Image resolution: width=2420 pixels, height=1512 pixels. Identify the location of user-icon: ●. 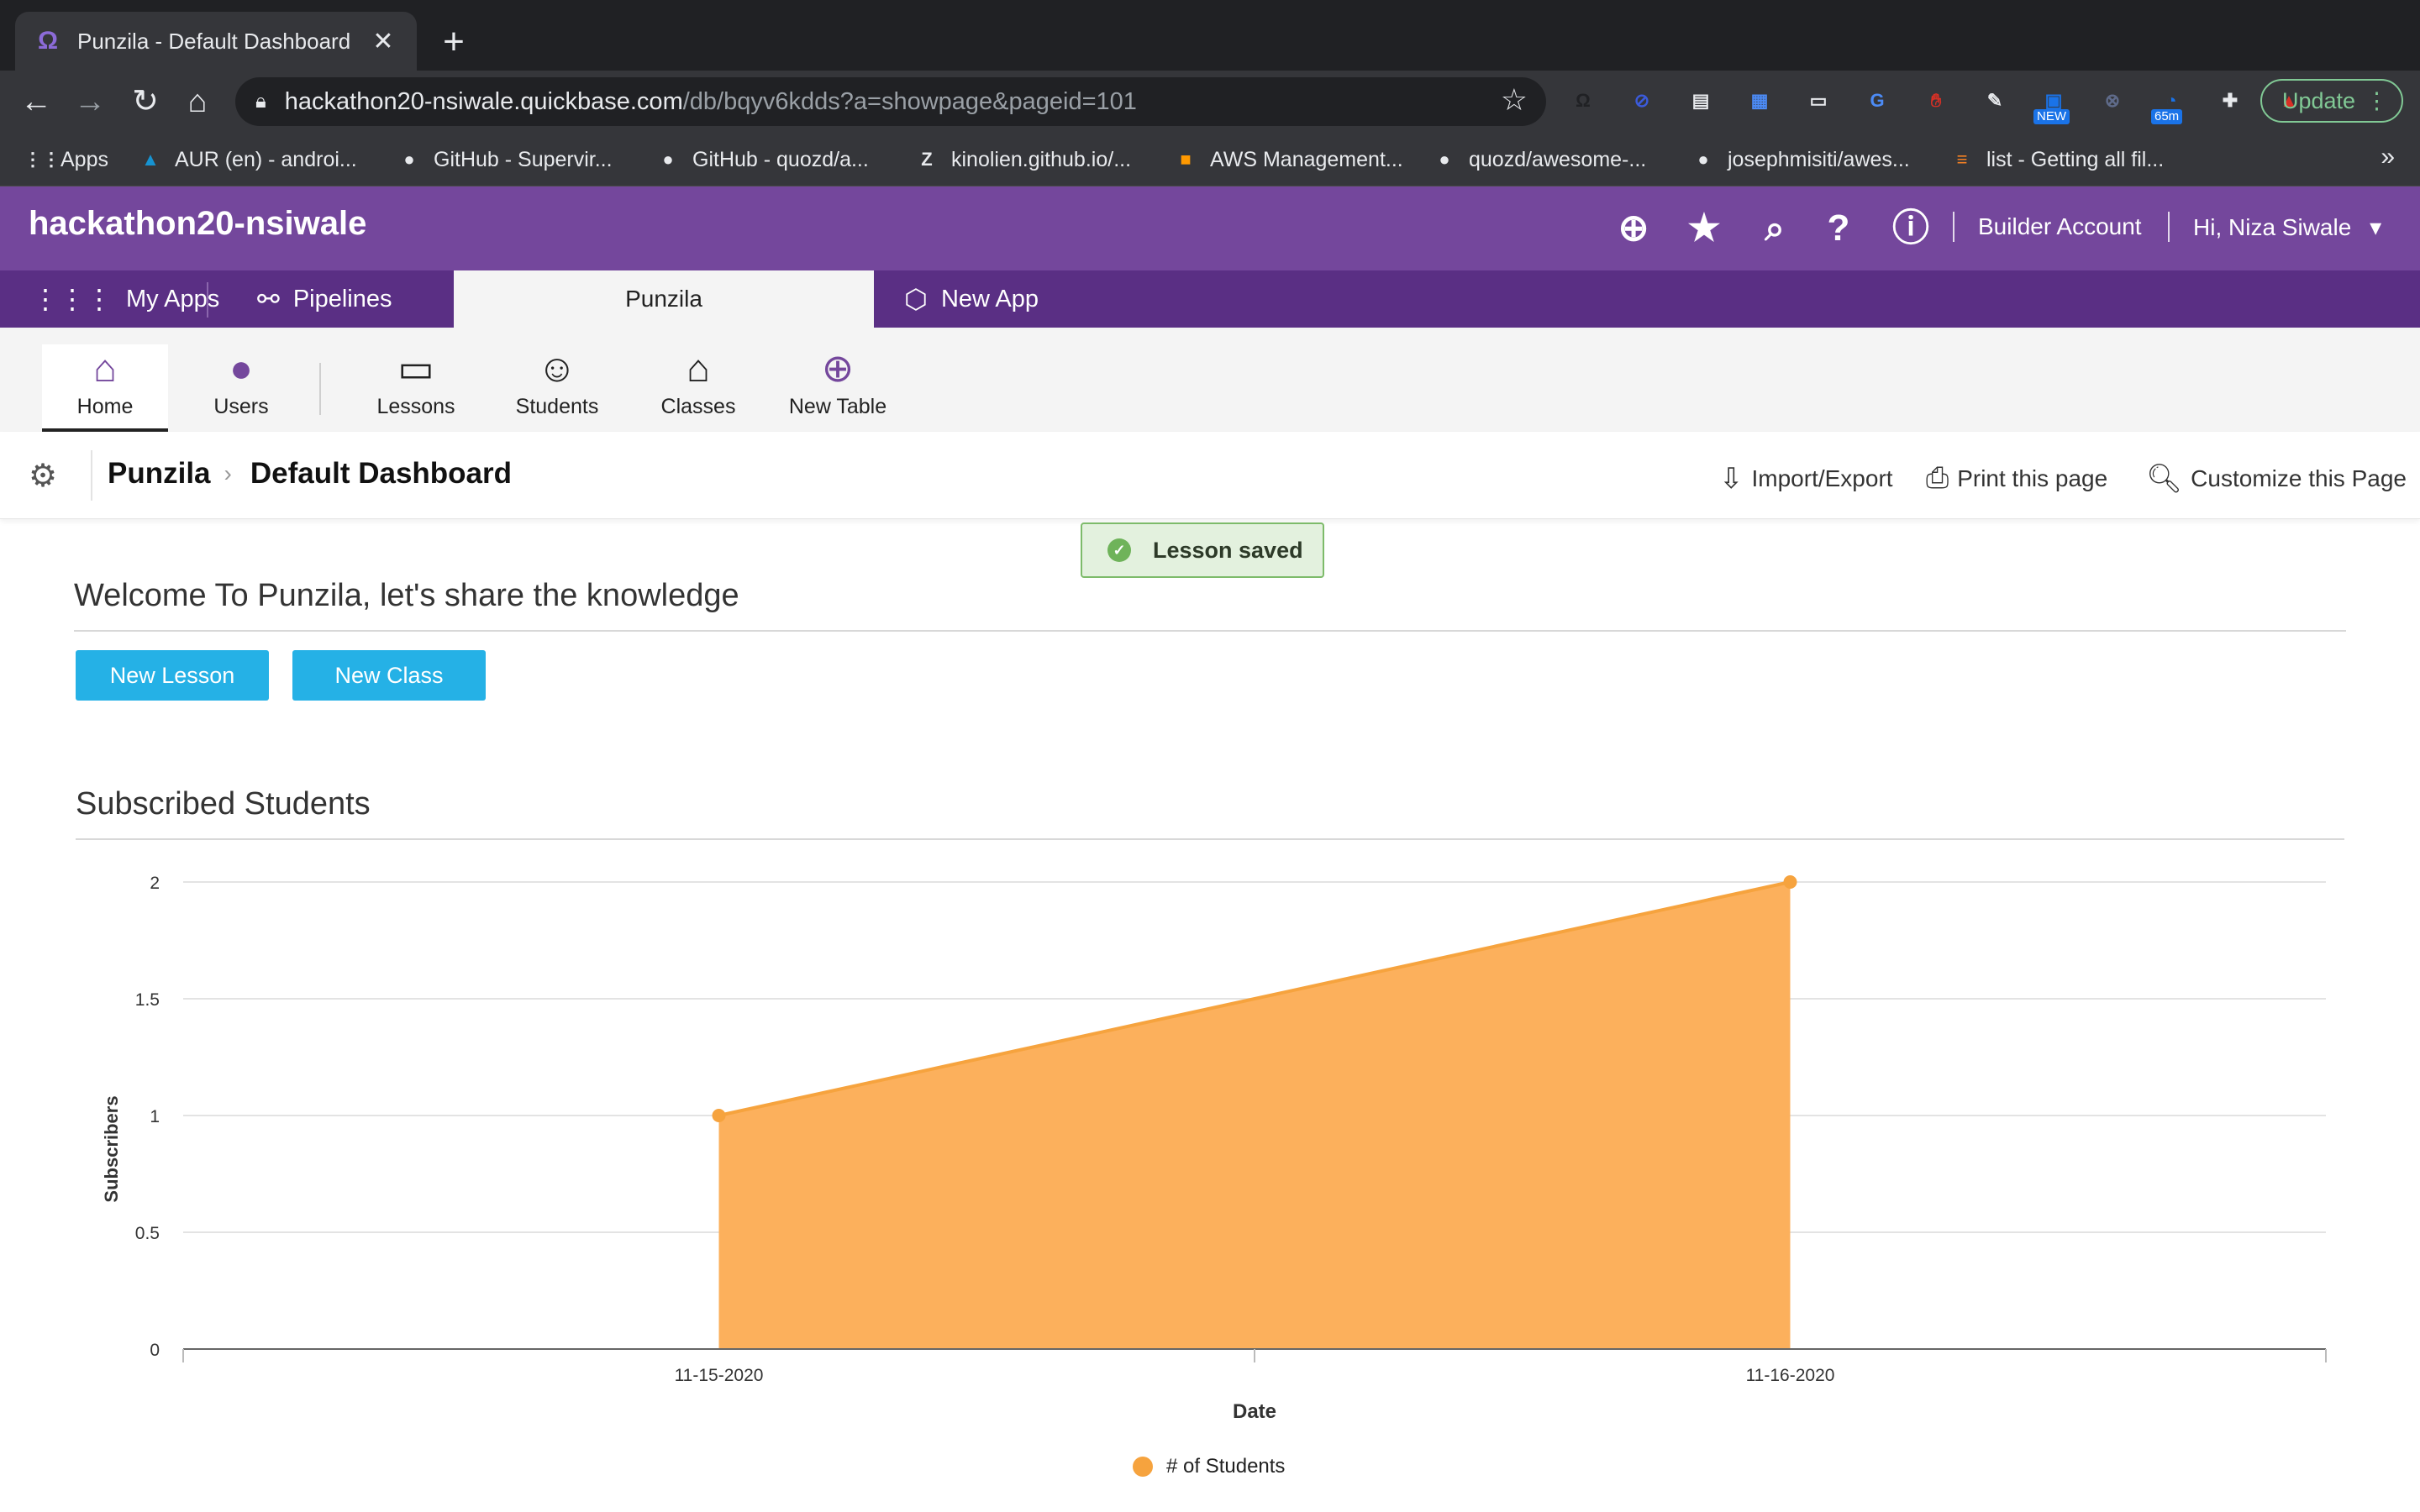
(241, 368).